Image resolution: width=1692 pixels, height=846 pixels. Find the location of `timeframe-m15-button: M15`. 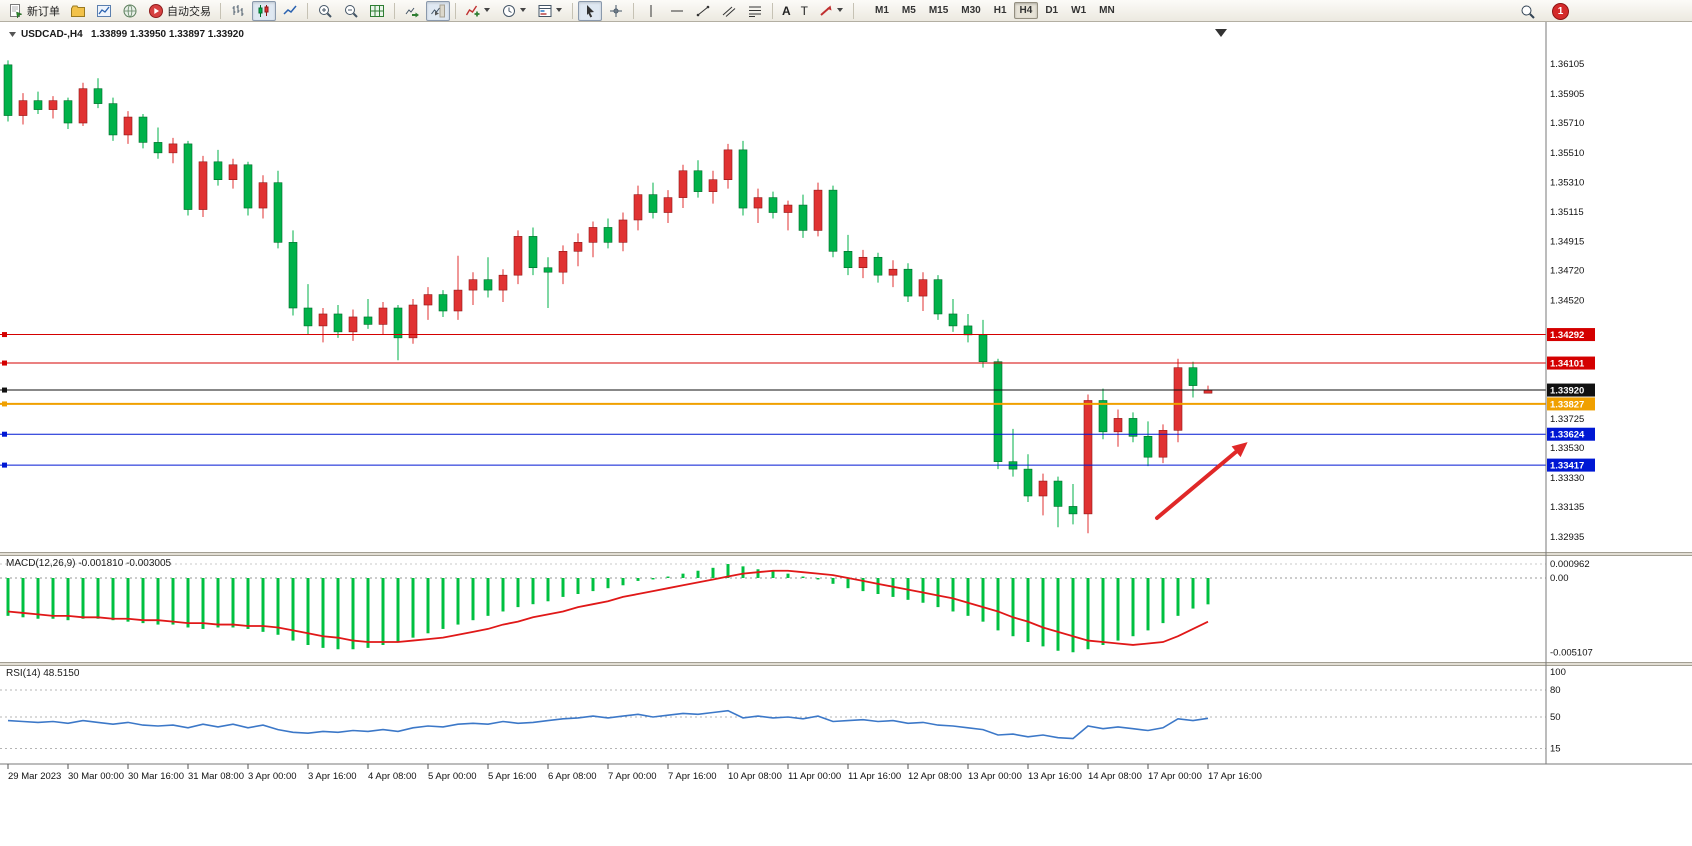

timeframe-m15-button: M15 is located at coordinates (938, 10).